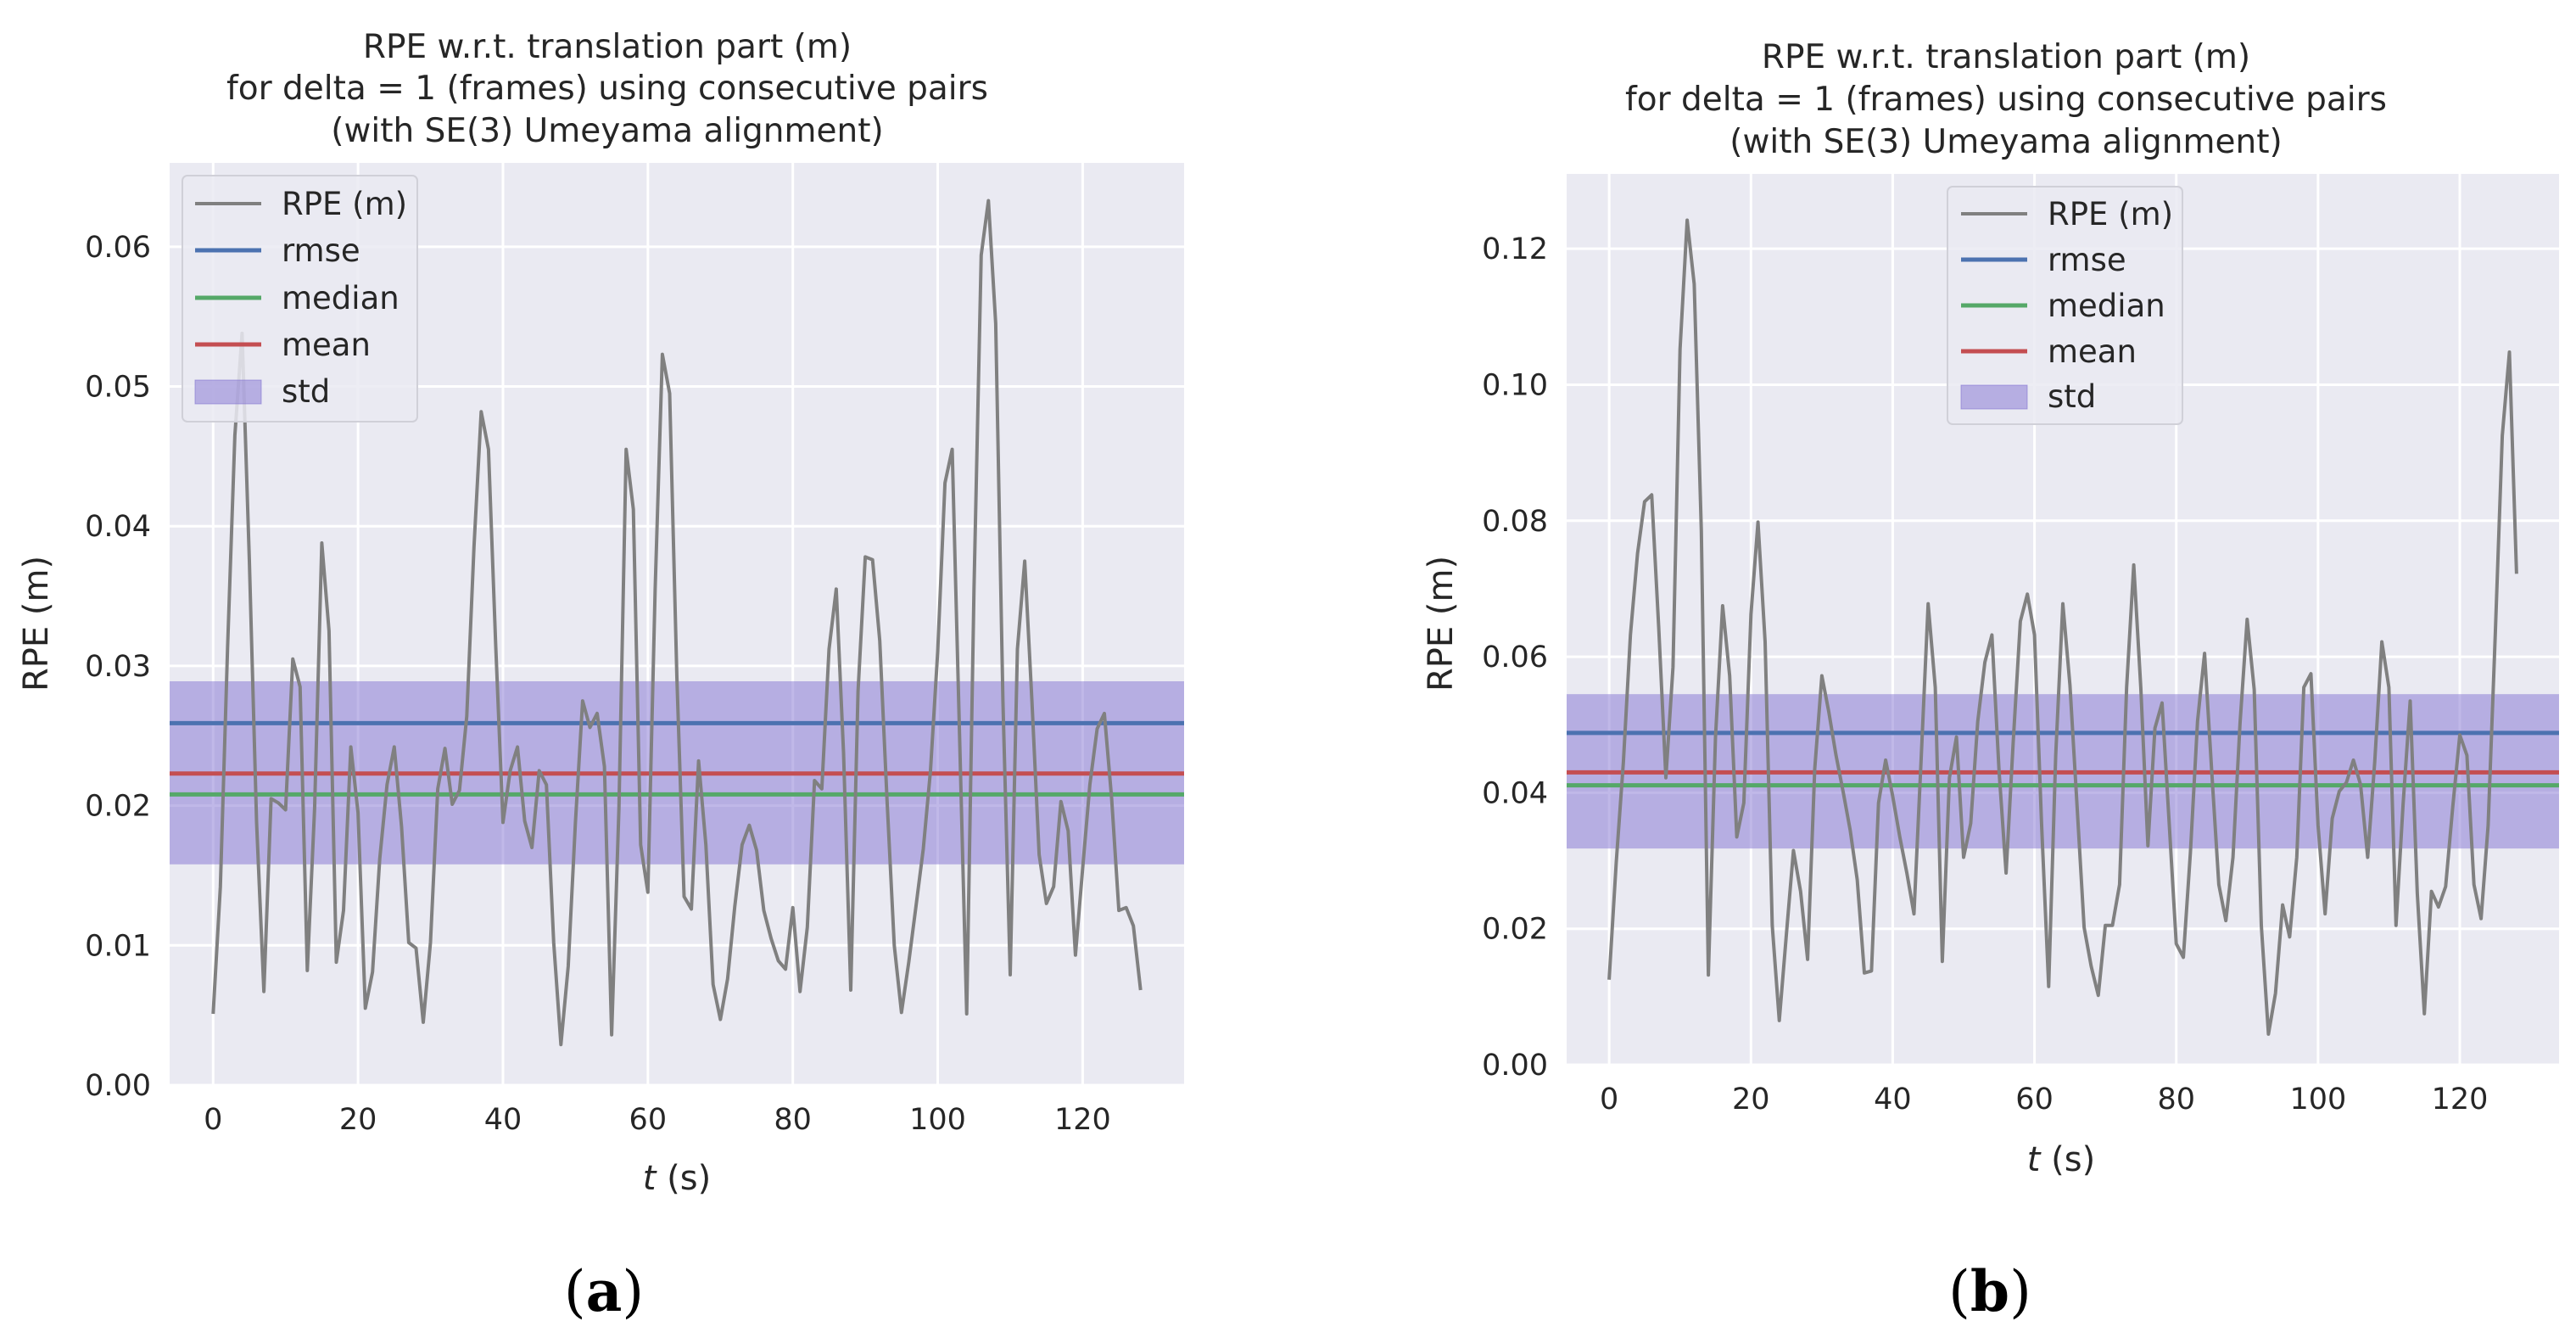 The height and width of the screenshot is (1332, 2576). Describe the element at coordinates (1751, 1100) in the screenshot. I see `x-tick-label-b-1: 20` at that location.